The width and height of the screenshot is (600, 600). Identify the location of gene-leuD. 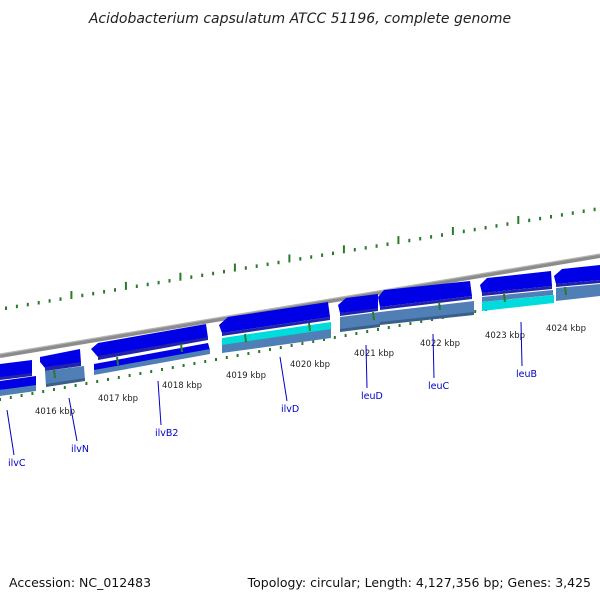
(359, 313).